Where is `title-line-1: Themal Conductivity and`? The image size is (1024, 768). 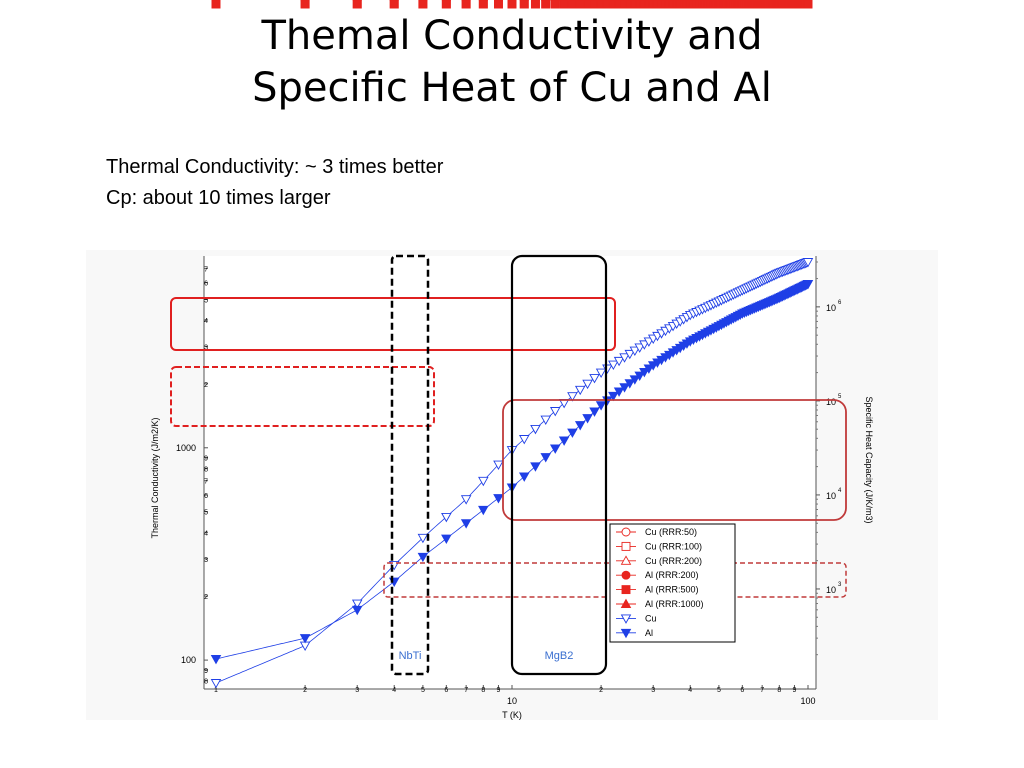 title-line-1: Themal Conductivity and is located at coordinates (512, 36).